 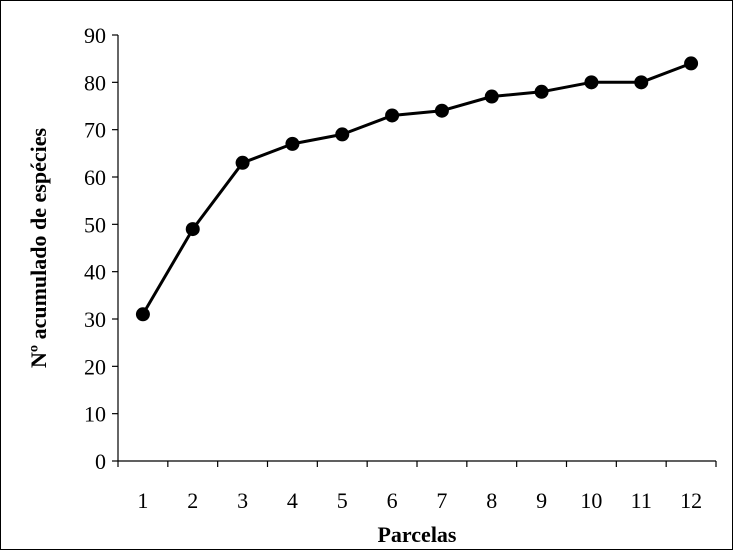 What do you see at coordinates (417, 487) in the screenshot?
I see `x-axis-ticks: 1 2 3 4 5 6 7 8 9 10 11 12` at bounding box center [417, 487].